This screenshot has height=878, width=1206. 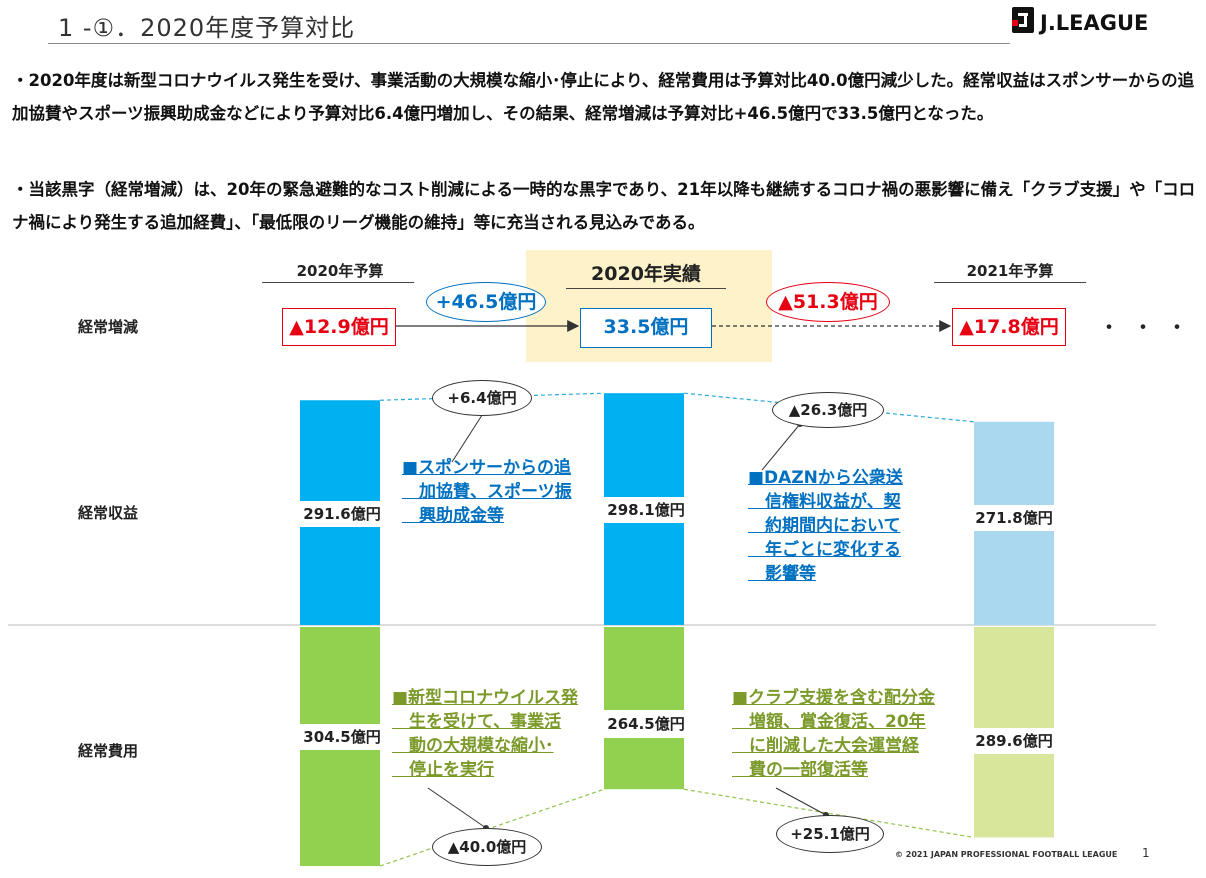 I want to click on expense-connector, so click(x=492, y=827).